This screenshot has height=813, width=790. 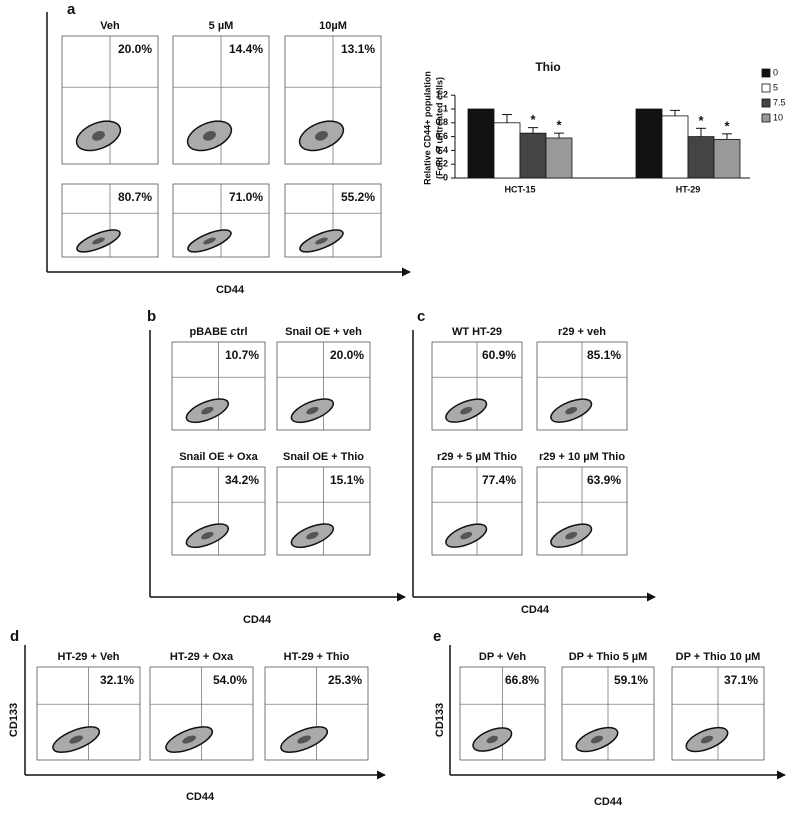 What do you see at coordinates (421, 316) in the screenshot?
I see `panel-label: c` at bounding box center [421, 316].